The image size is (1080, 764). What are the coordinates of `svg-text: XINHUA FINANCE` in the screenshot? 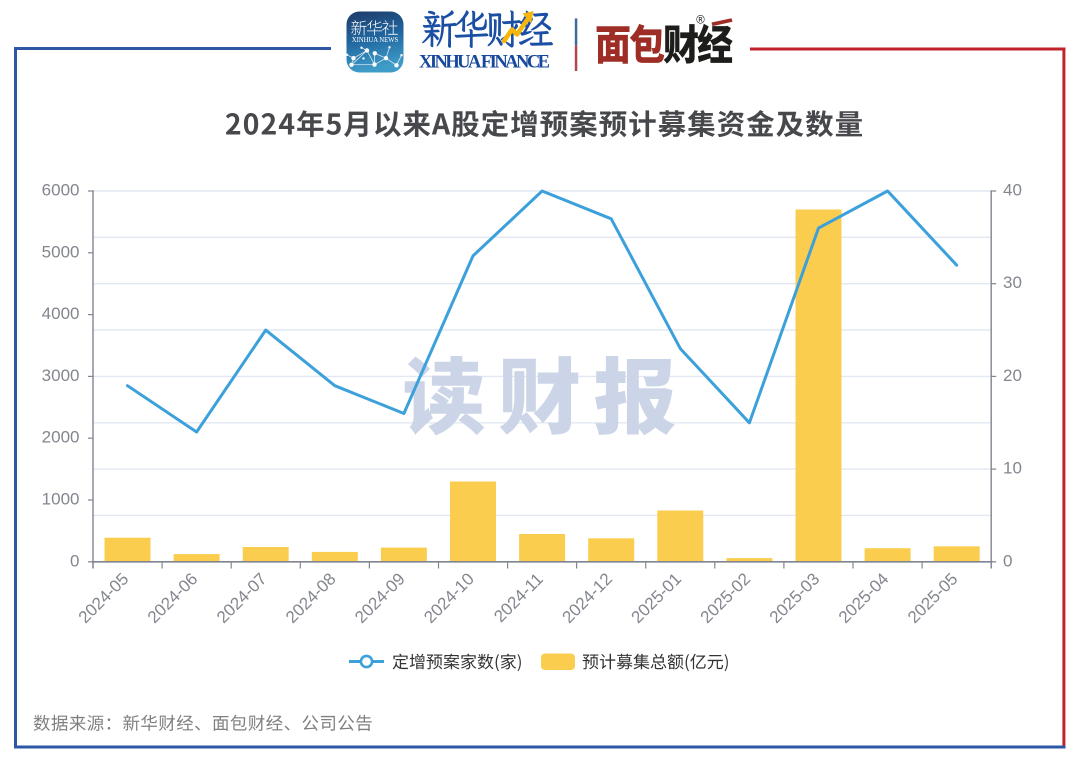 It's located at (484, 63).